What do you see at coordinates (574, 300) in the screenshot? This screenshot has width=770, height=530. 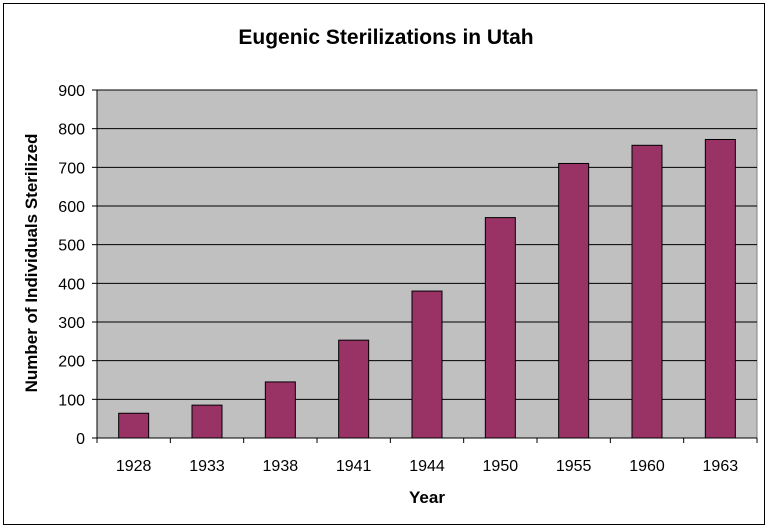 I see `bar-1955` at bounding box center [574, 300].